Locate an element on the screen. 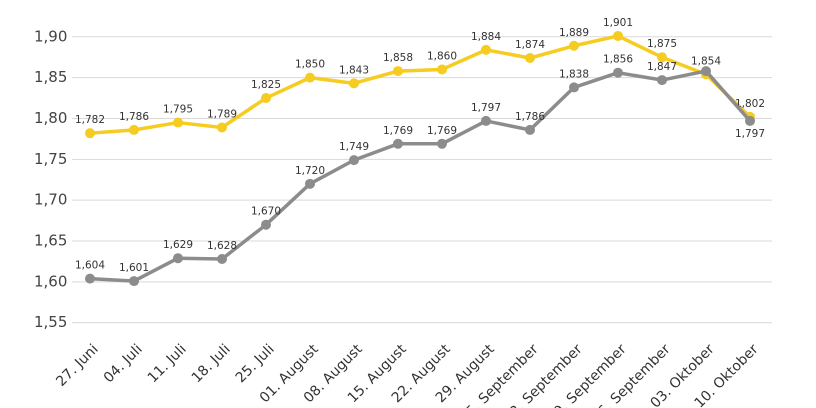  x-tick-label: 18. Juli is located at coordinates (211, 363).